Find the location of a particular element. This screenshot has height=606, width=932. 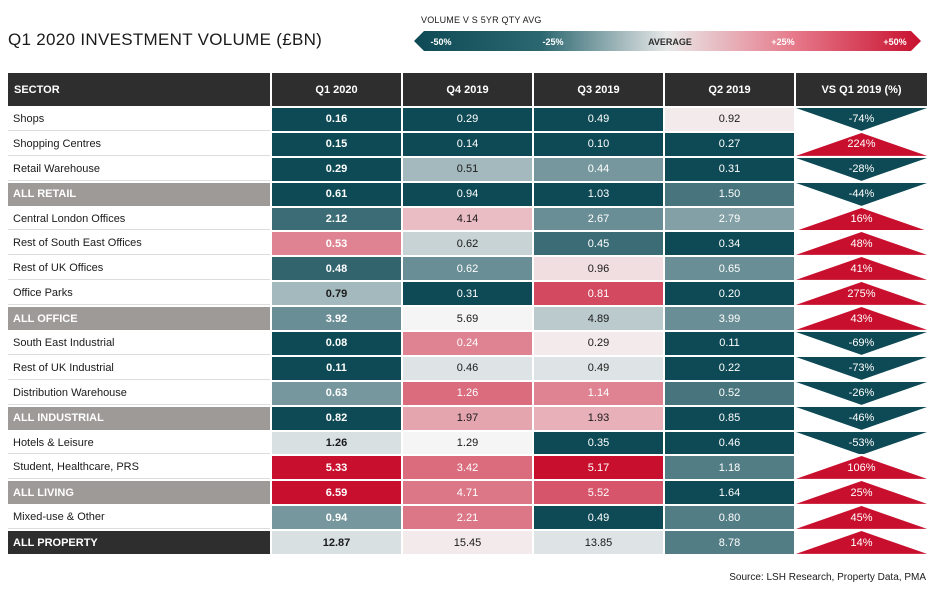

change-value: -73% is located at coordinates (861, 368).